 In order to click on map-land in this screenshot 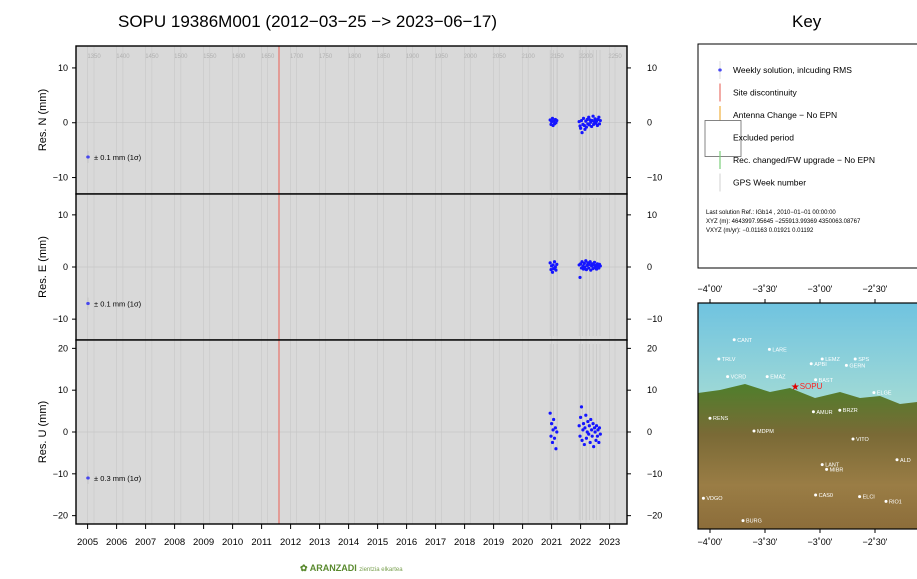, I will do `click(807, 456)`.